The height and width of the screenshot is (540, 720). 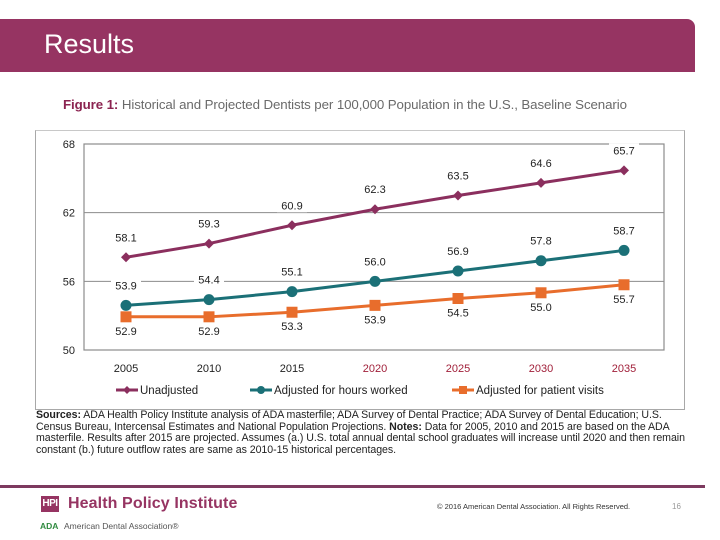 I want to click on y-tick-label: 62, so click(x=69, y=214).